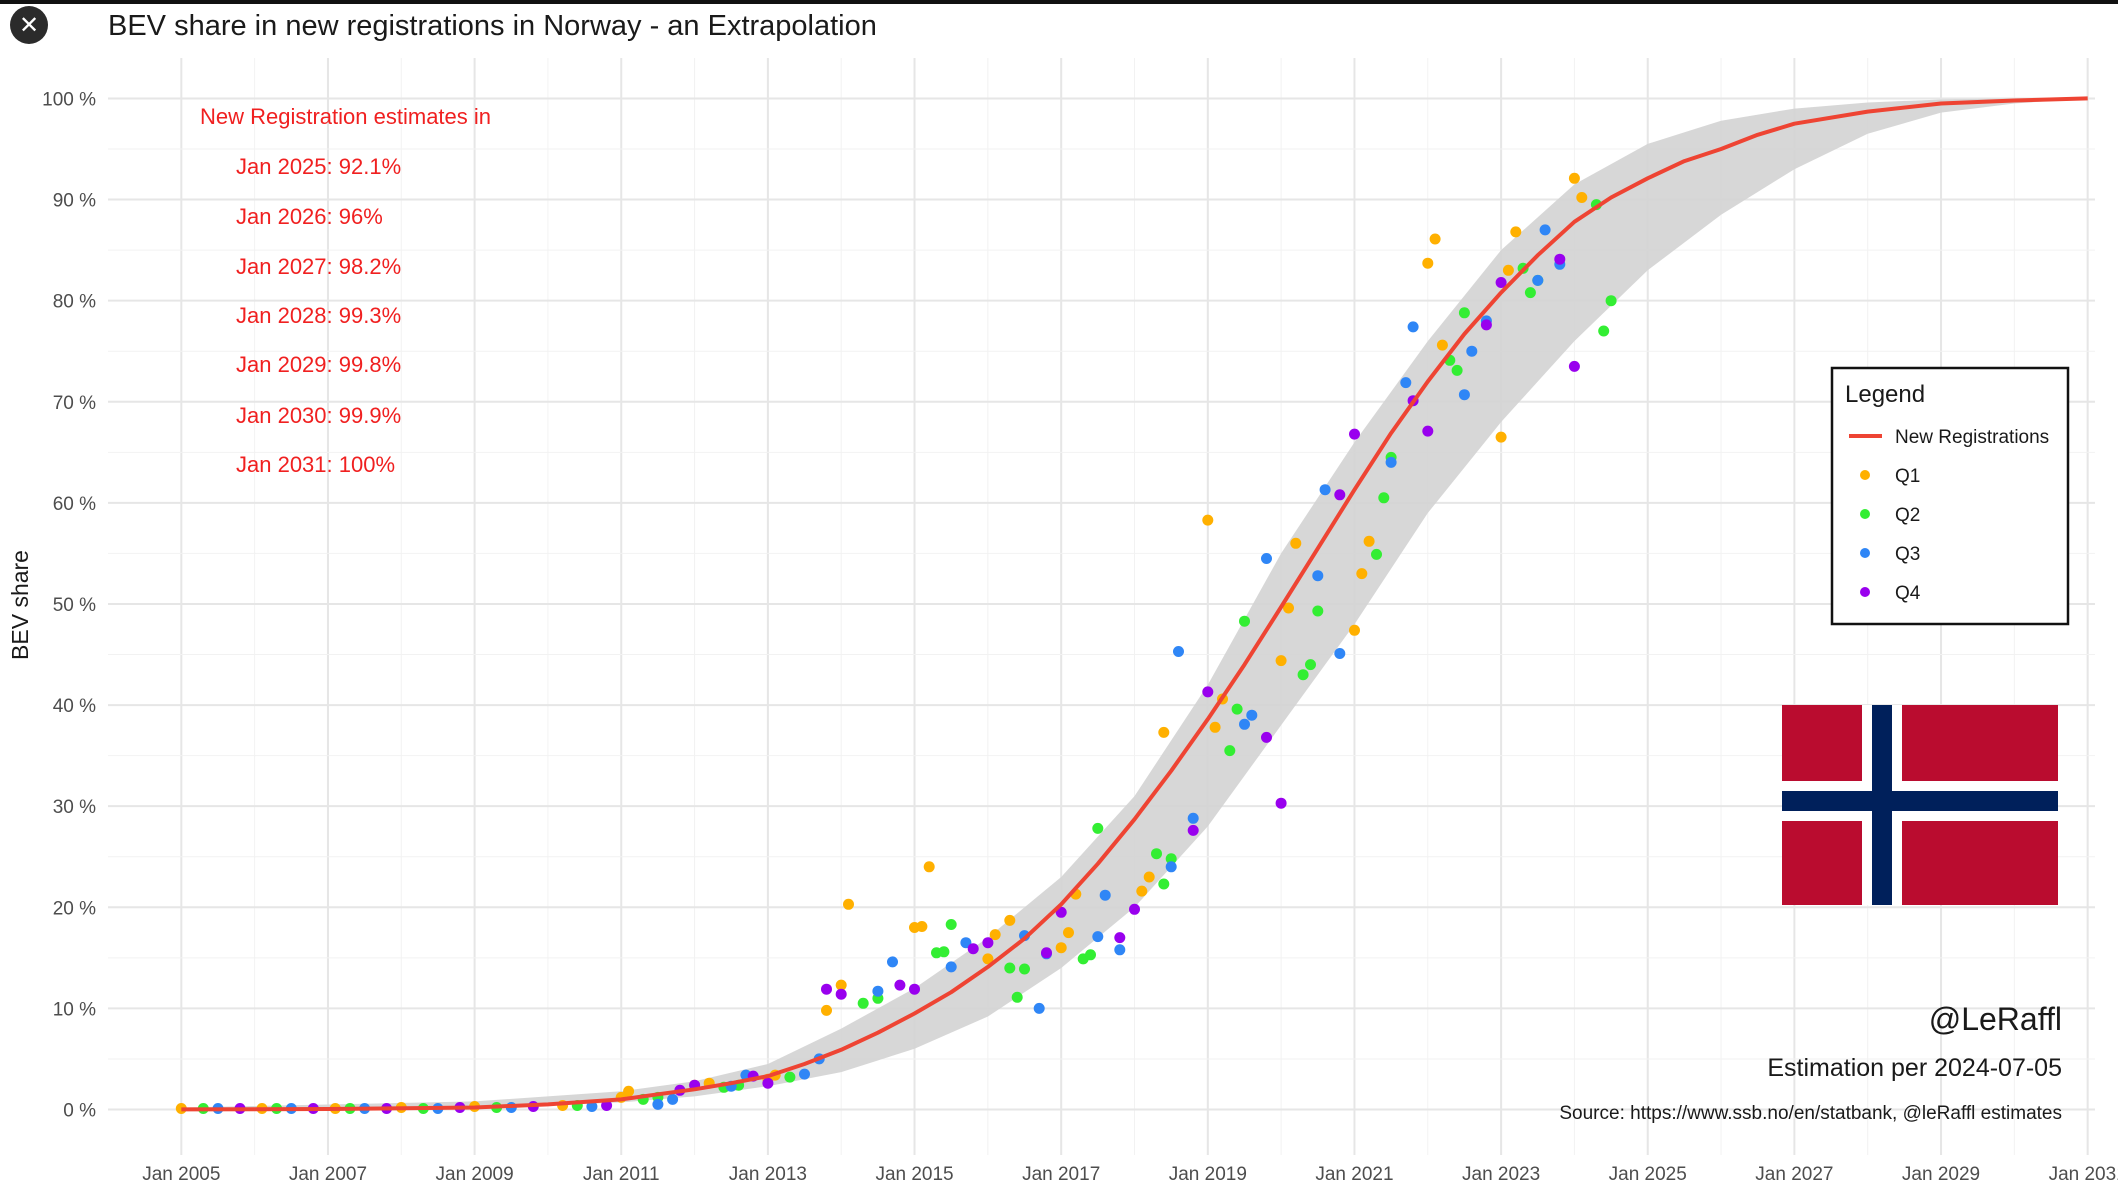 Image resolution: width=2118 pixels, height=1188 pixels. What do you see at coordinates (74, 201) in the screenshot?
I see `y-tick-label: 90 %` at bounding box center [74, 201].